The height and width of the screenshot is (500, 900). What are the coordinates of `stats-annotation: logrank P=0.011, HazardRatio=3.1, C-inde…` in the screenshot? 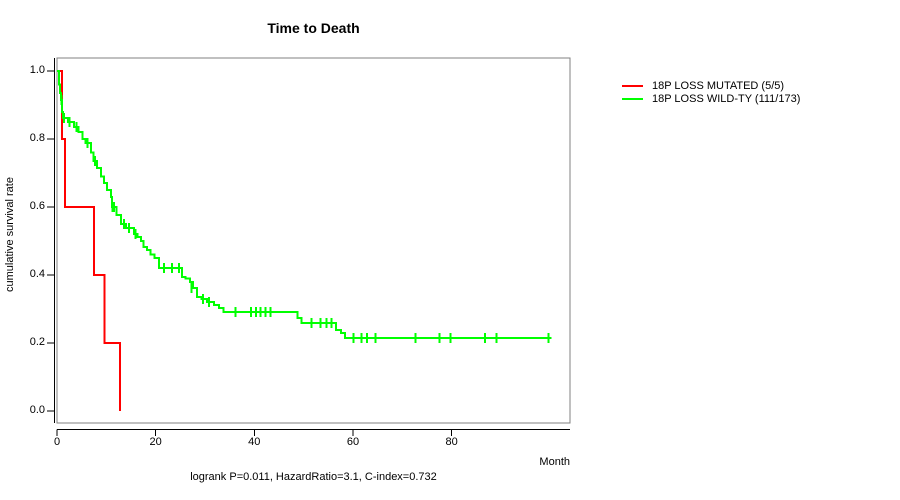 It's located at (313, 477).